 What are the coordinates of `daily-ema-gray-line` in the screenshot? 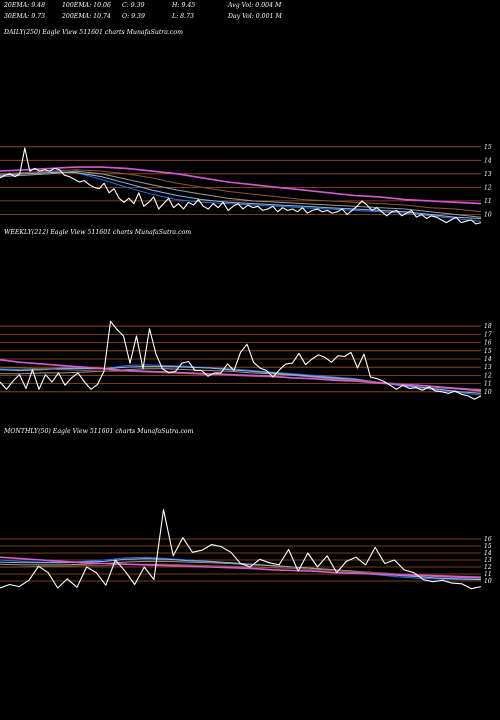 It's located at (241, 194).